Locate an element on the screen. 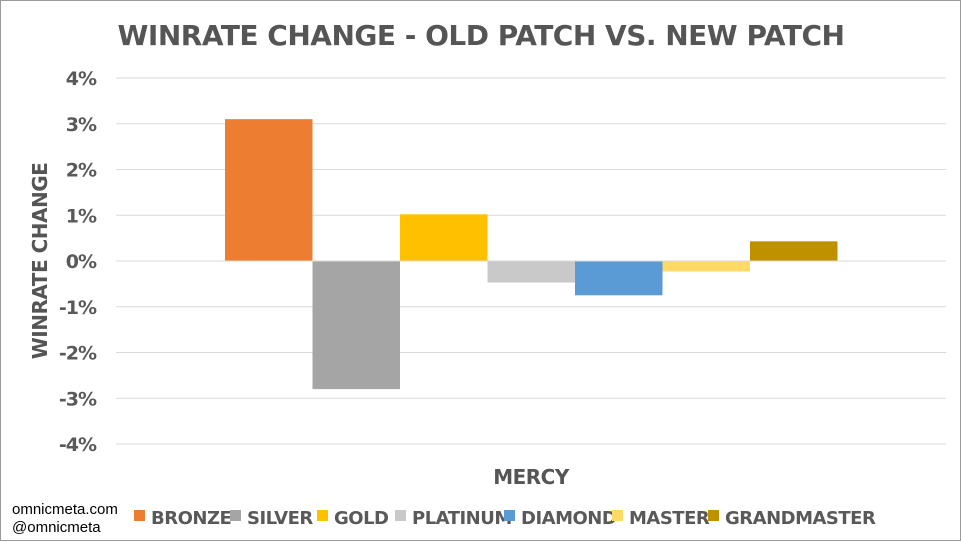 Image resolution: width=961 pixels, height=542 pixels. credit-site: omnicmeta.com is located at coordinates (65, 509).